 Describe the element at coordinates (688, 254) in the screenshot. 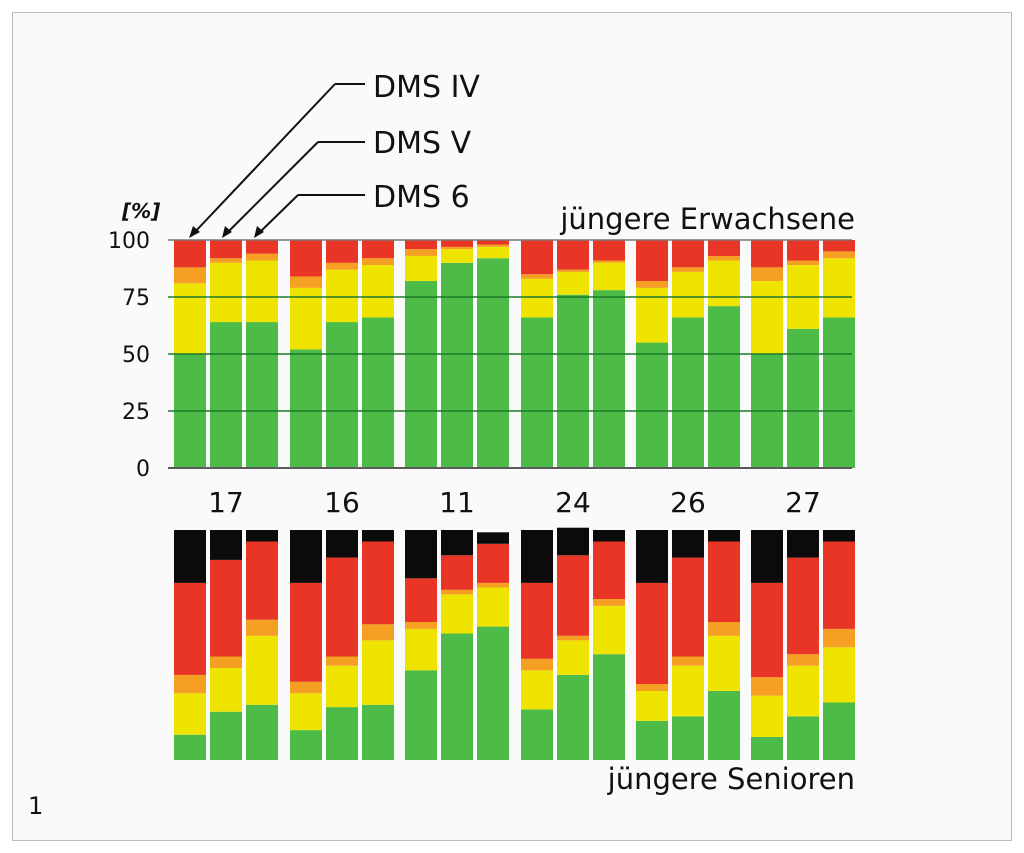

I see `bar-segment-red-p0-g4-b1` at that location.